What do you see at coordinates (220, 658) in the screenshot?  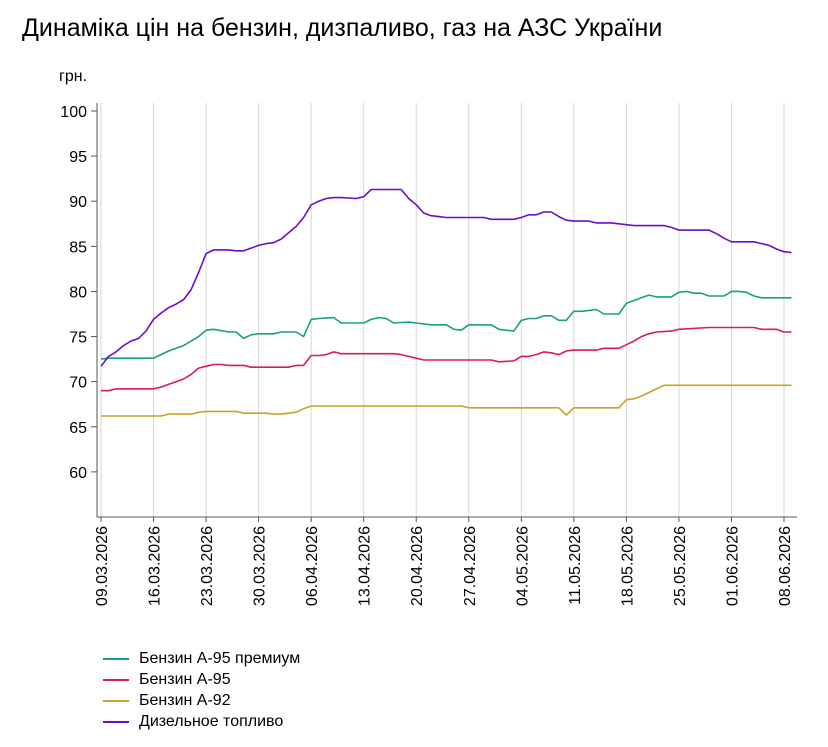 I see `legend-label: Бензин А-95 премиум` at bounding box center [220, 658].